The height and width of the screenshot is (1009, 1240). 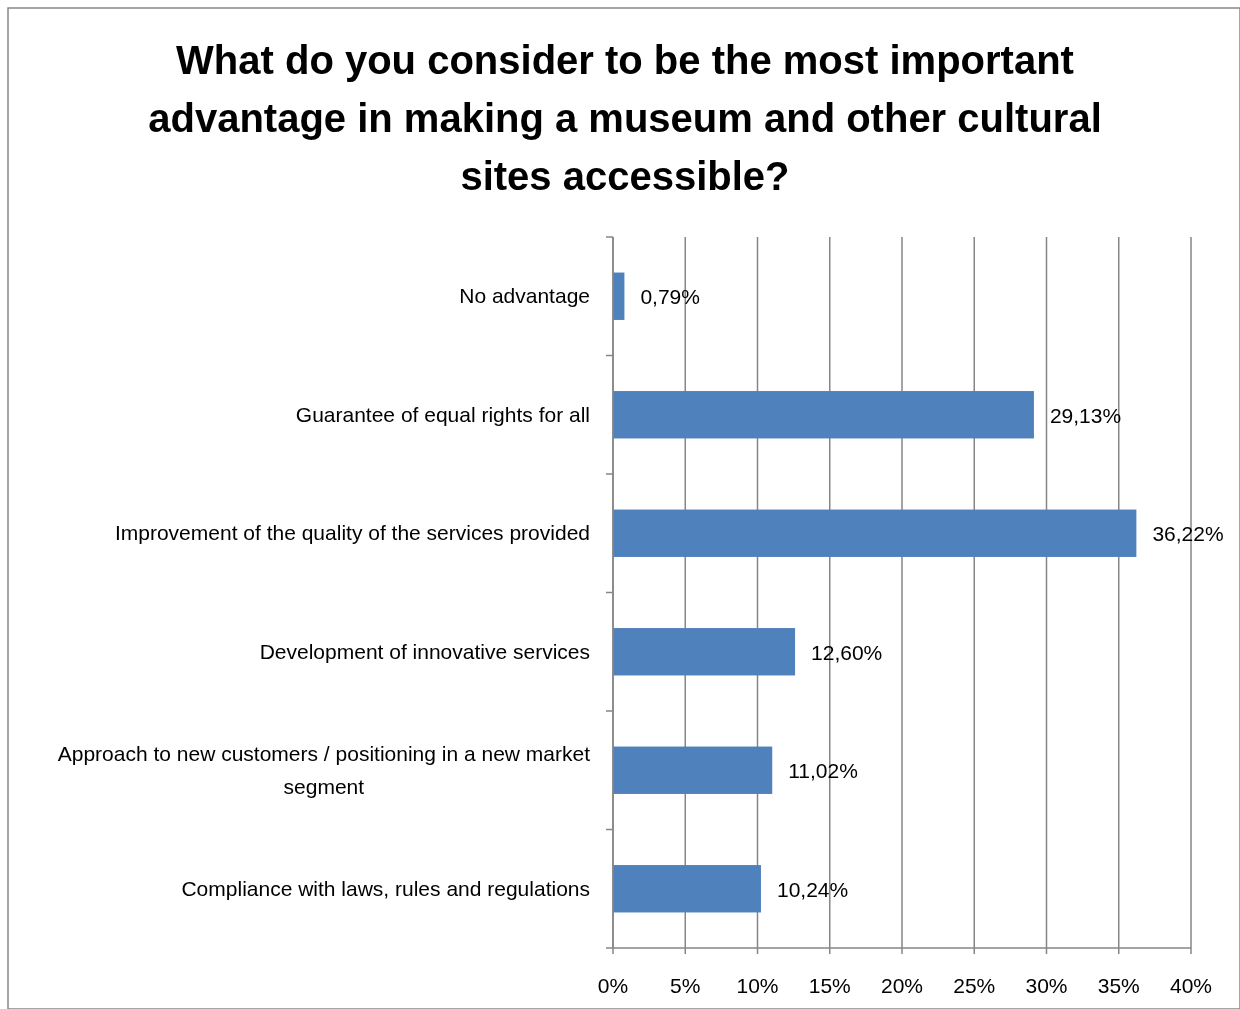 I want to click on y-tick-label: Improvement of the quality of the services provided, so click(x=352, y=533).